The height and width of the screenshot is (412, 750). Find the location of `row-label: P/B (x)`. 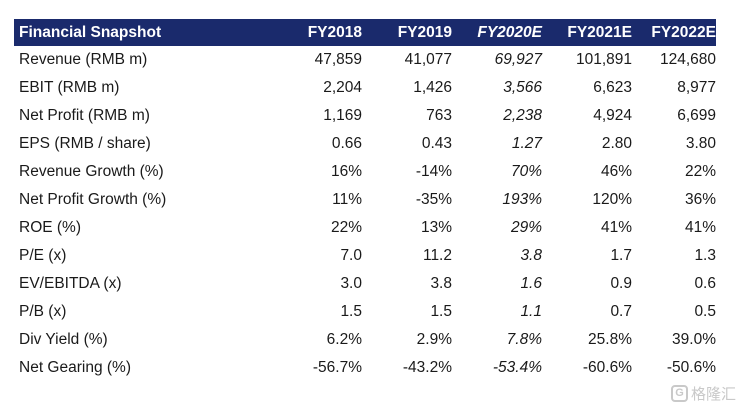

row-label: P/B (x) is located at coordinates (43, 311).